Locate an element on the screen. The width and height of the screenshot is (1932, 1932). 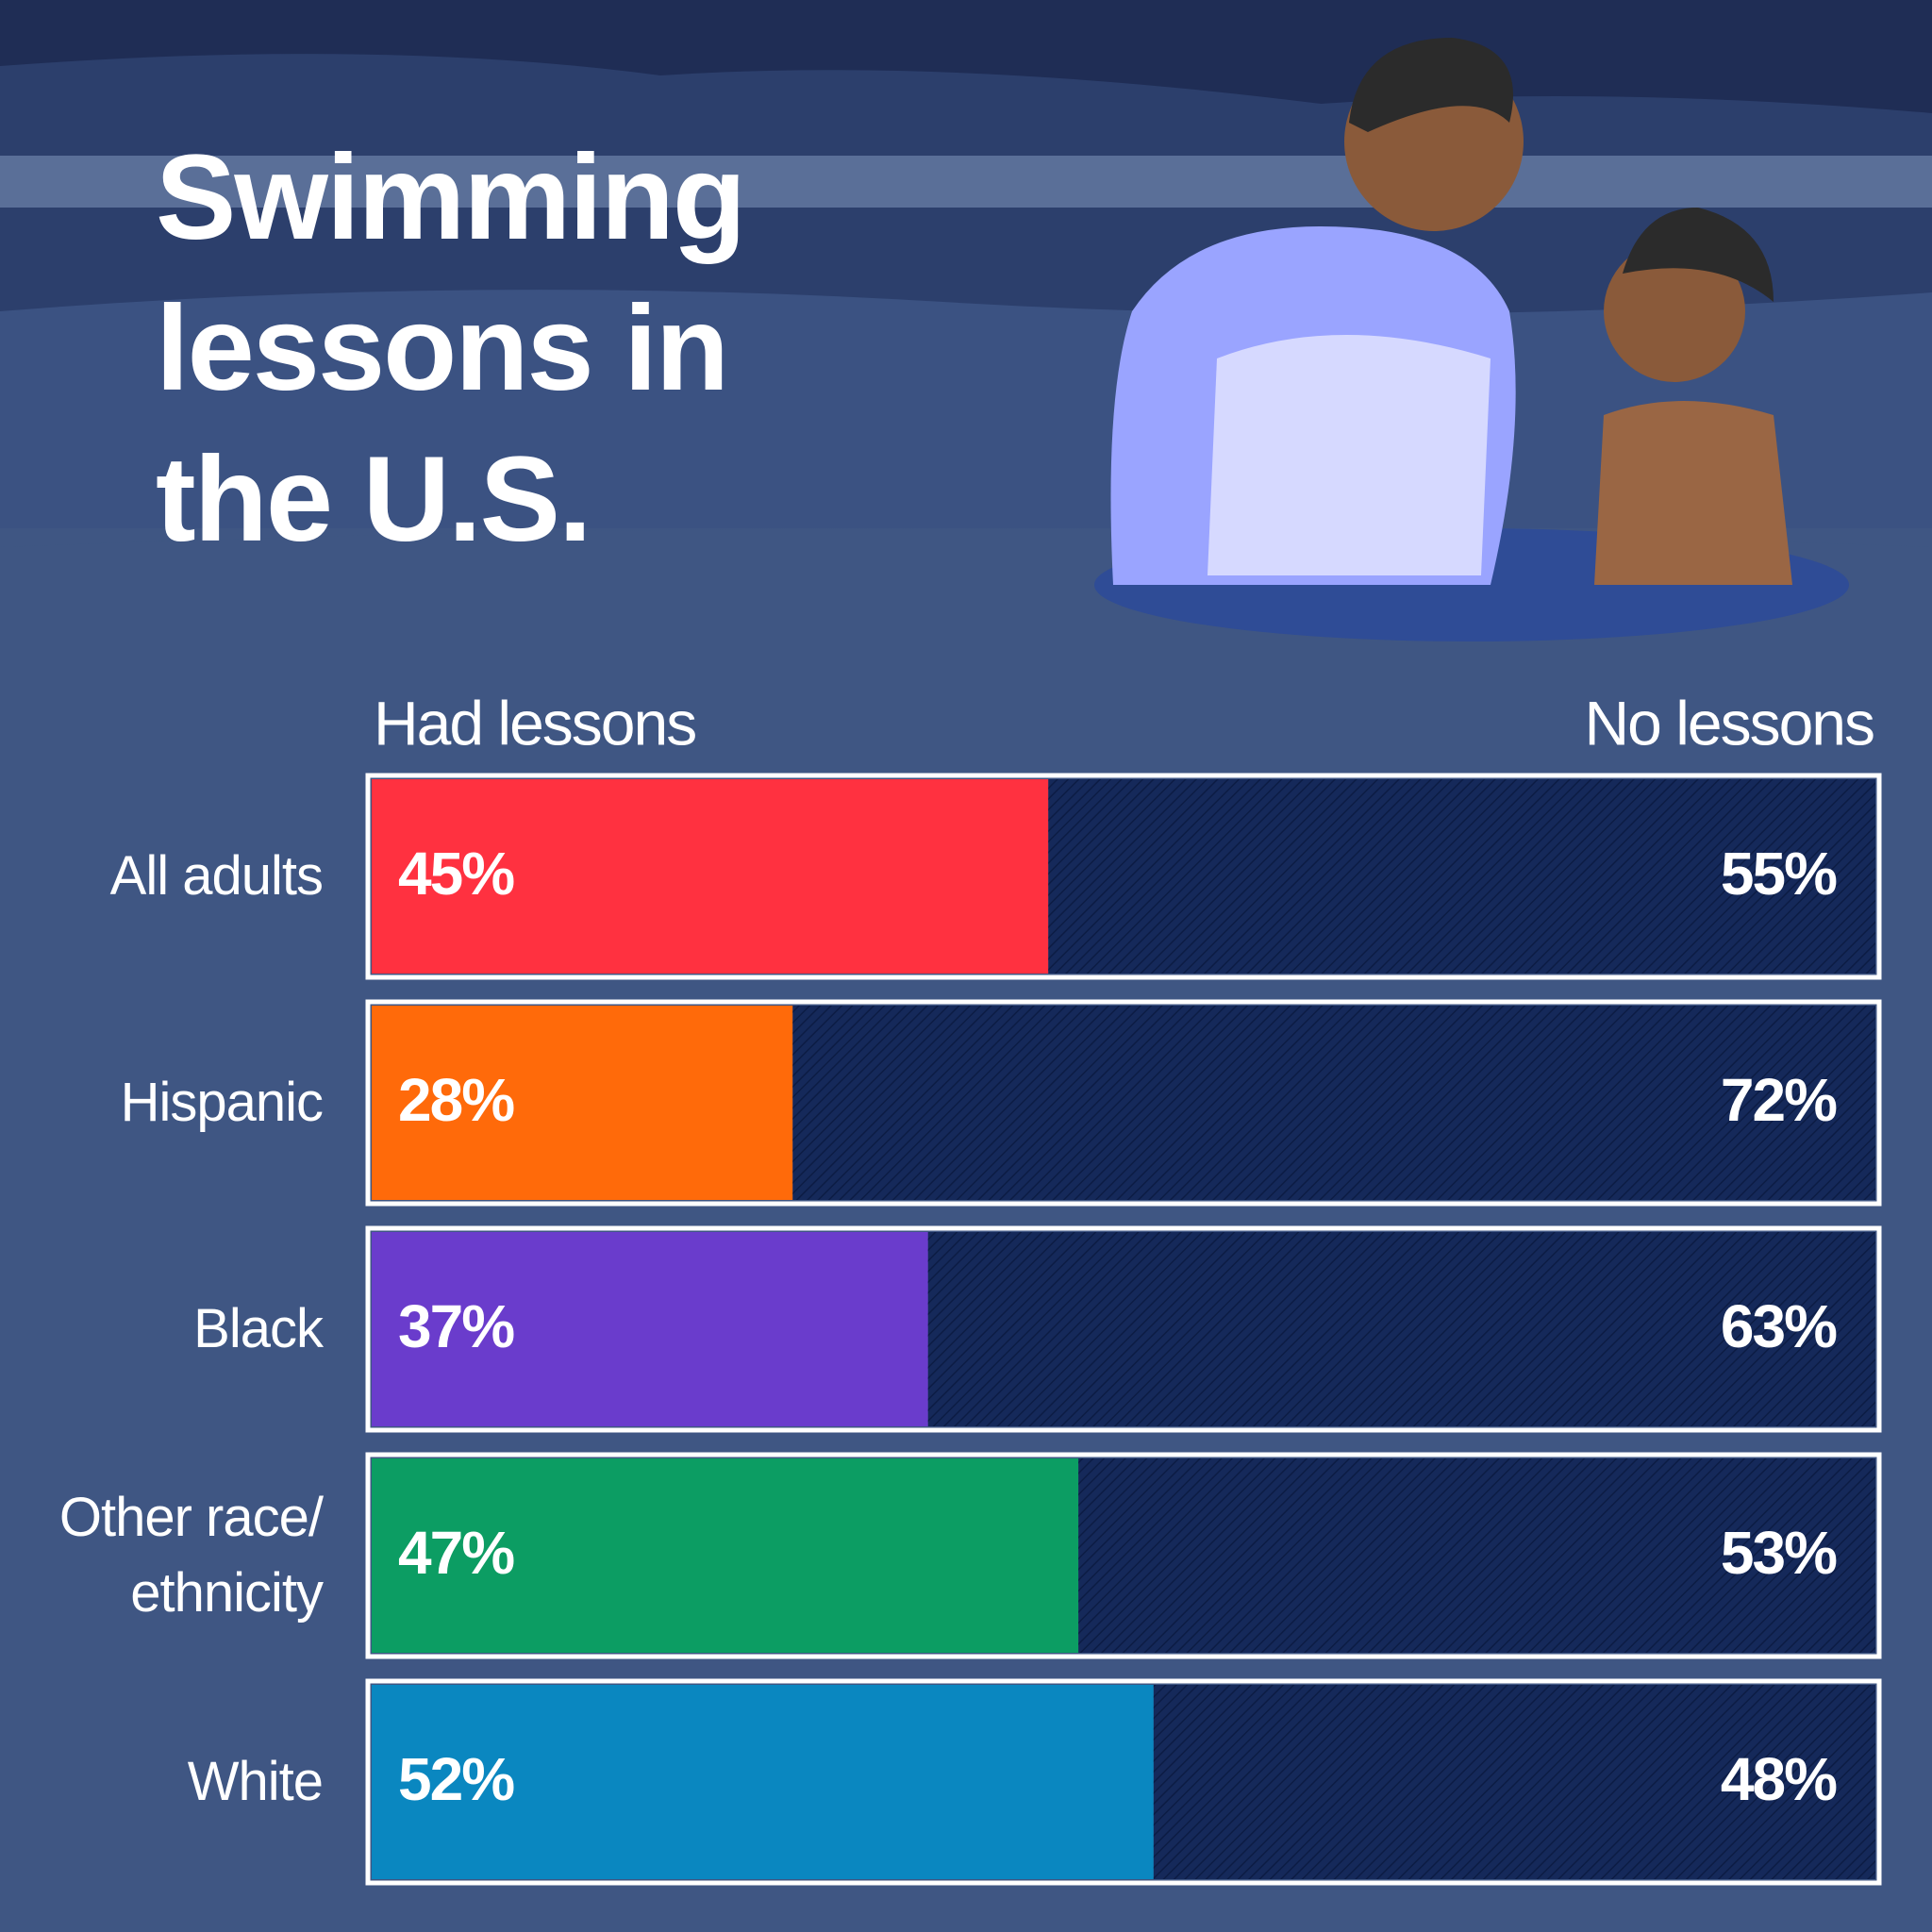
legend-label: No lessons is located at coordinates (1729, 723).